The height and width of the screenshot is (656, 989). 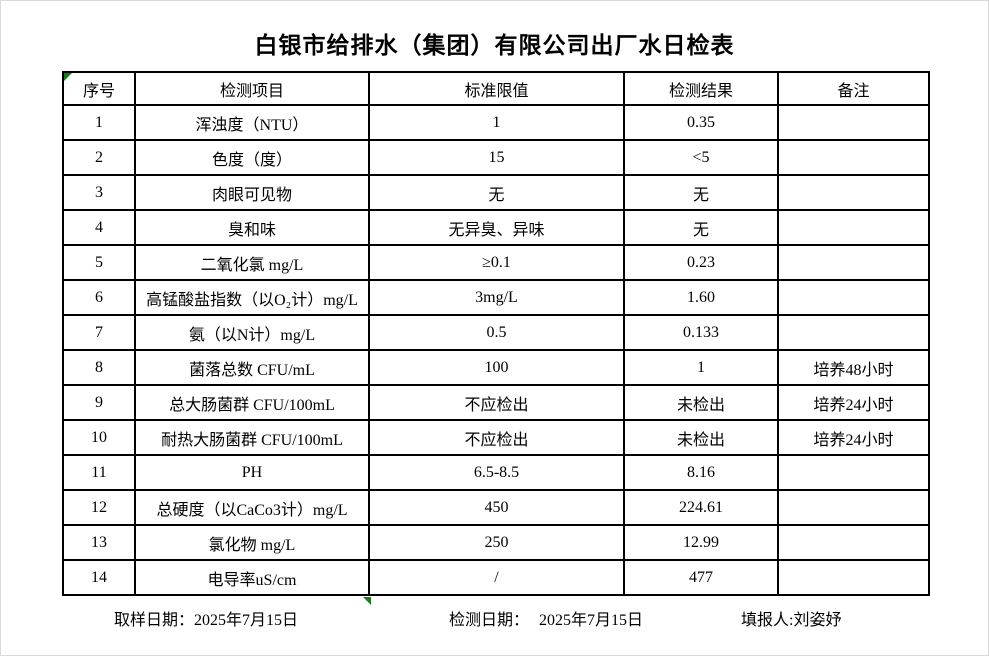 I want to click on page-title: 白银市给排水（集团）有限公司出厂水日检表, so click(x=494, y=45).